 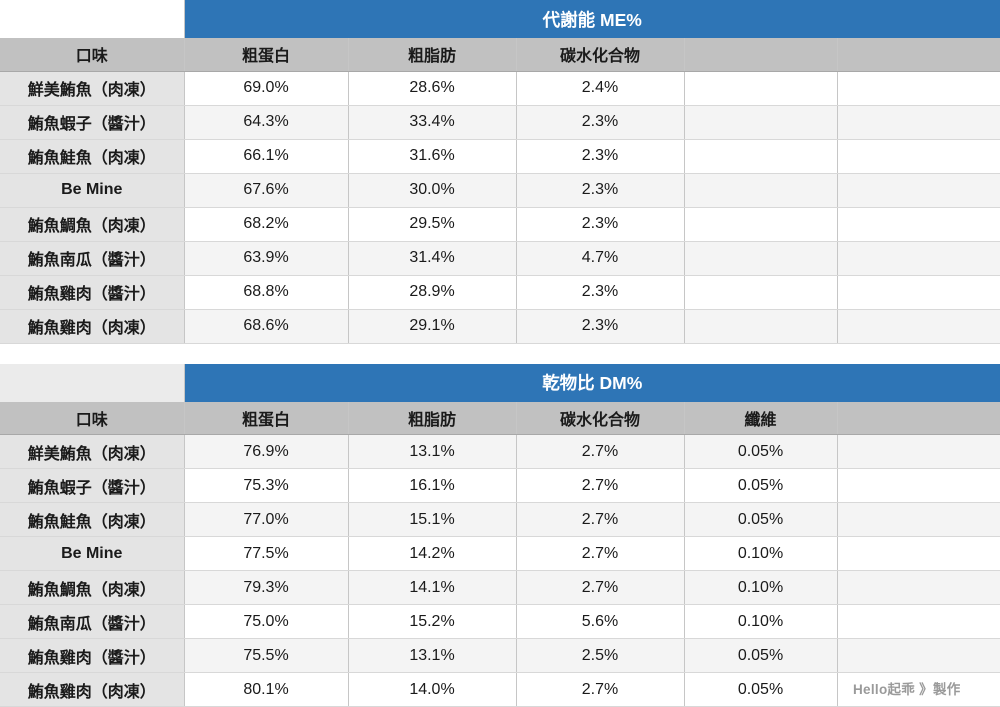 I want to click on column-header: 碳水化合物, so click(x=600, y=418).